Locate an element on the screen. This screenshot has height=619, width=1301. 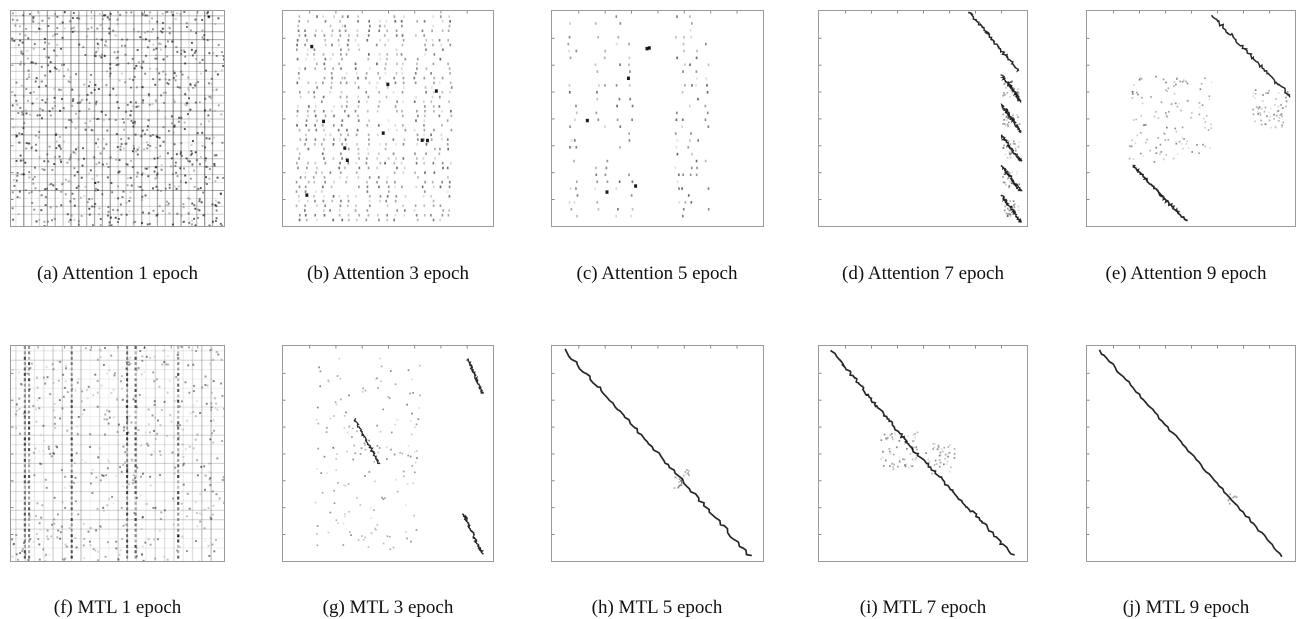
attention-plot-j is located at coordinates (1191, 453).